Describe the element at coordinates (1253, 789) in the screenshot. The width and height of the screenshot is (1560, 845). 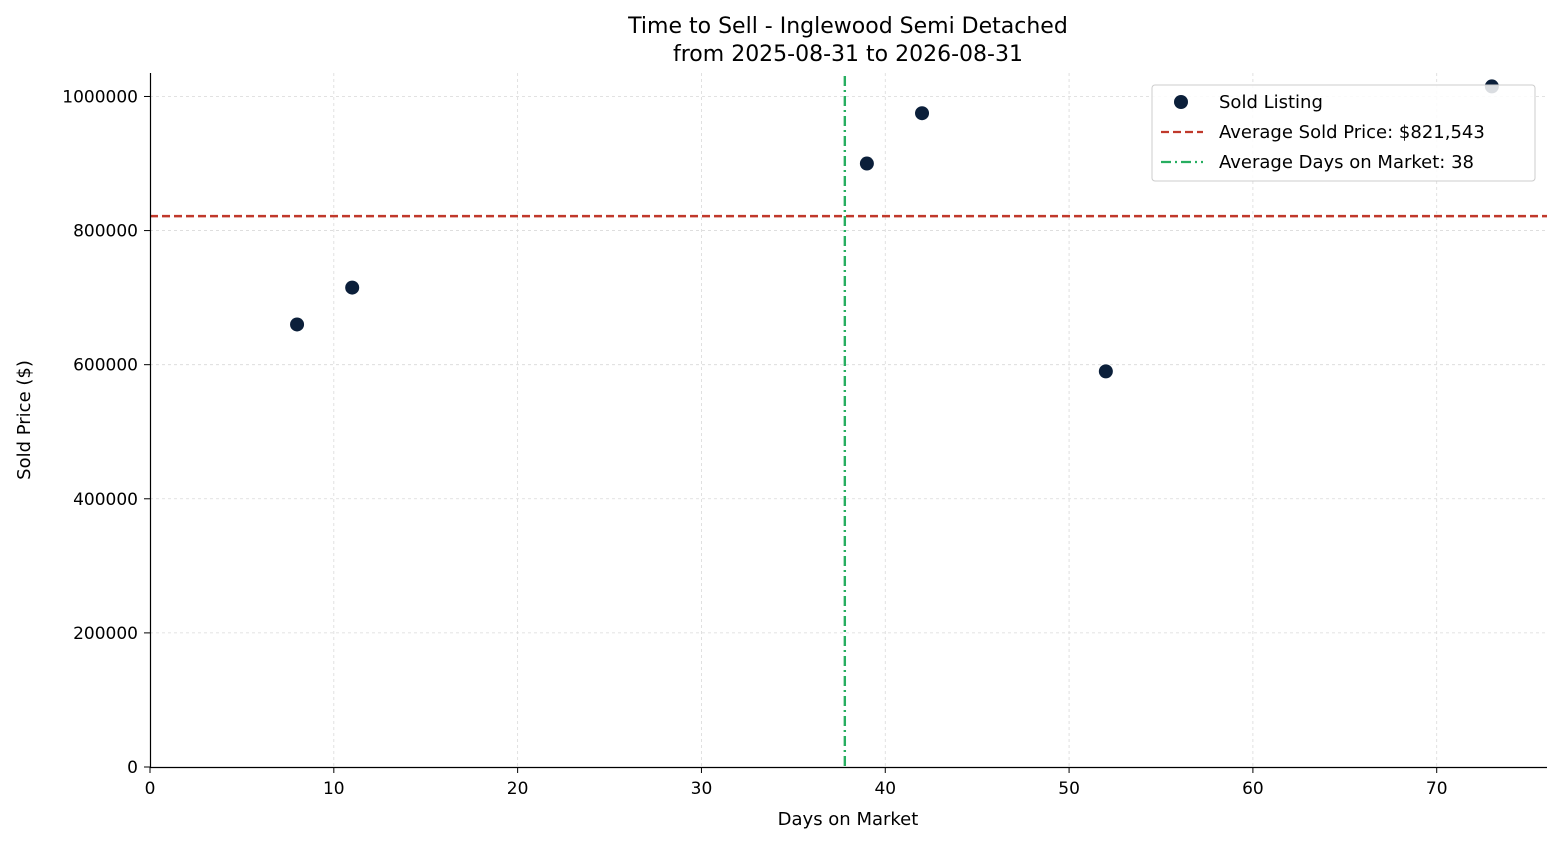
I see `x-tick-label: 60` at that location.